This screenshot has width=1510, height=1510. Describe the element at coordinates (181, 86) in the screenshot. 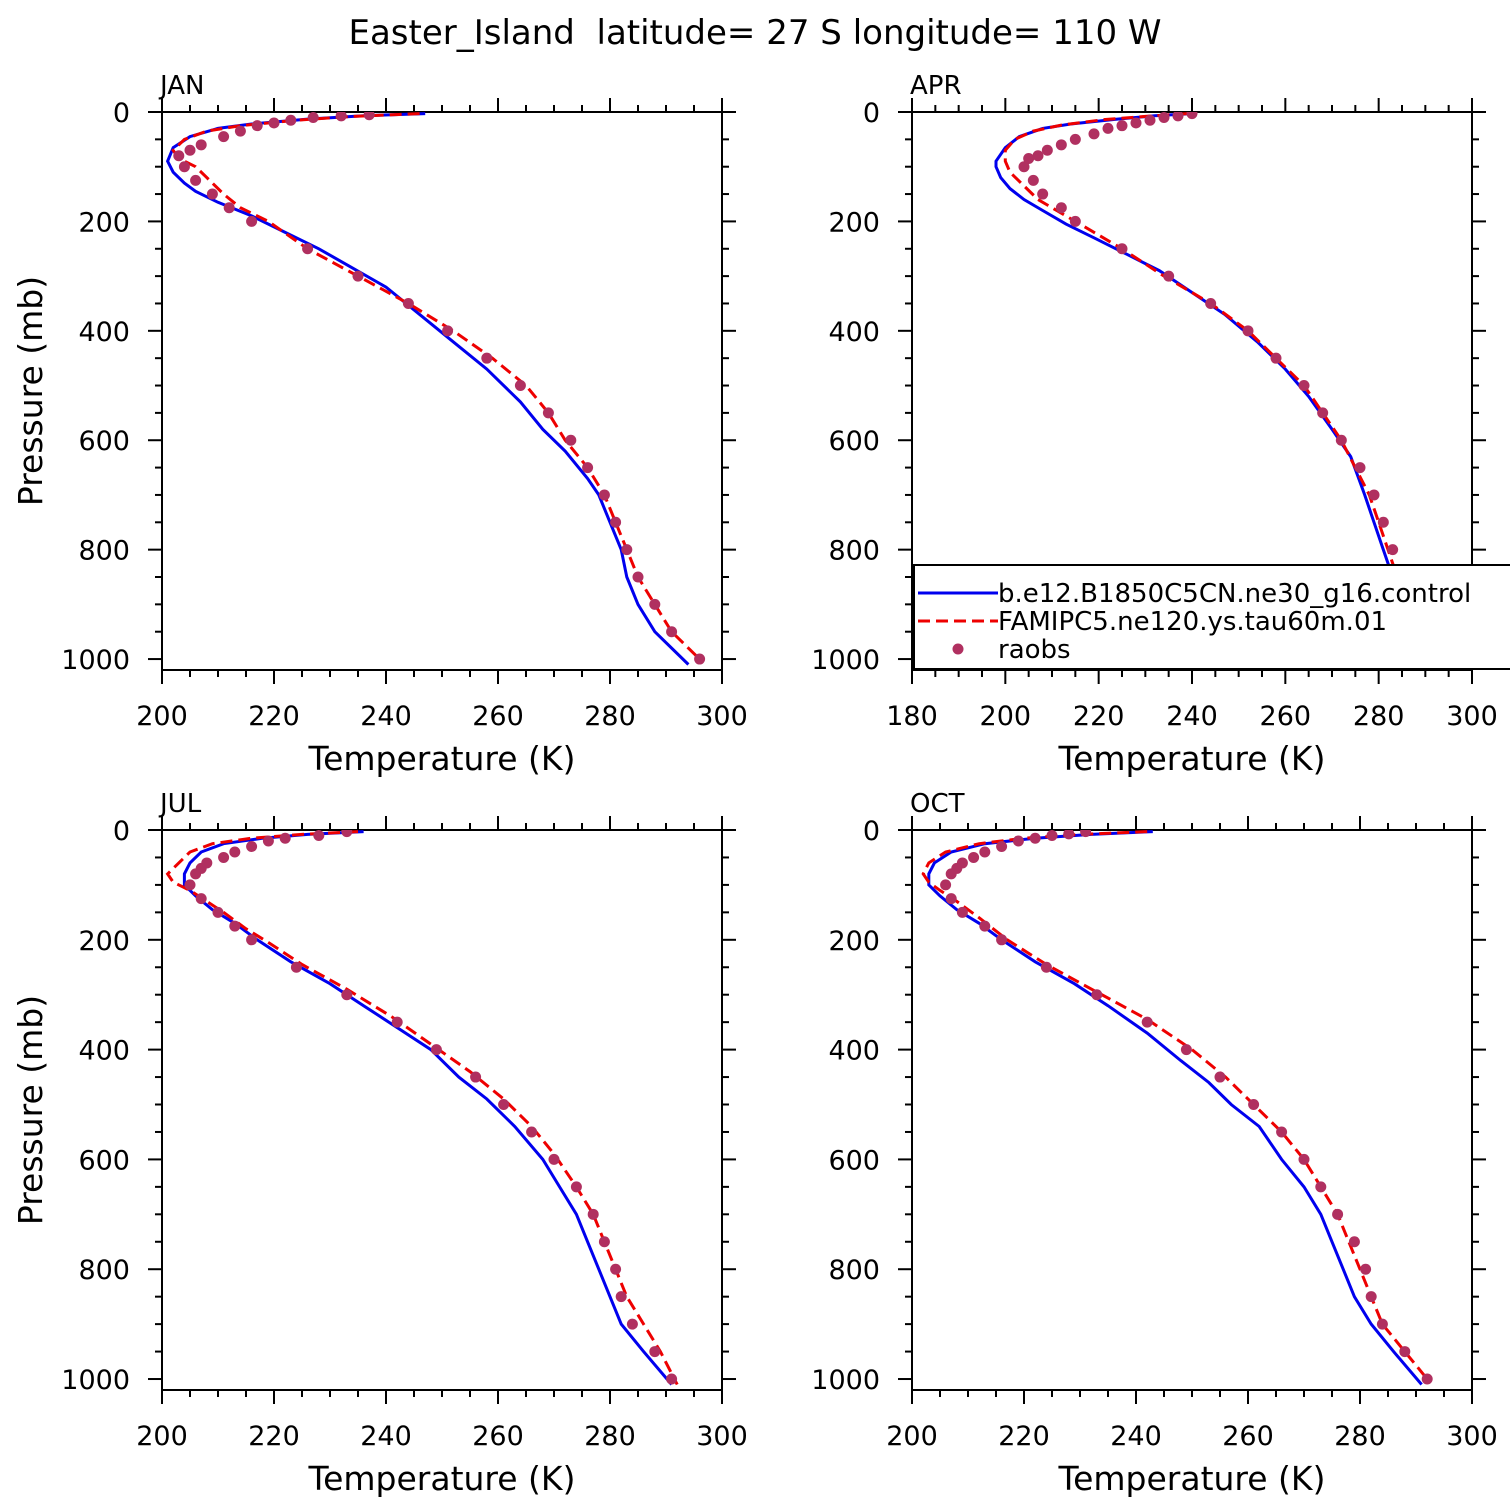

I see `panel-label: JAN` at that location.